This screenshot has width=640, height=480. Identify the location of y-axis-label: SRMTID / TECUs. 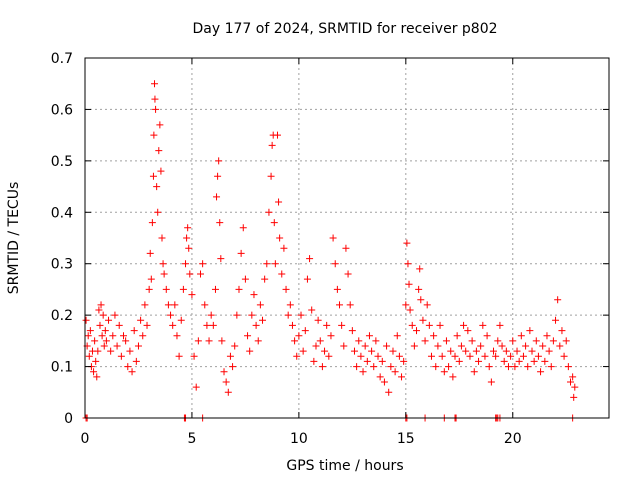
(14, 238).